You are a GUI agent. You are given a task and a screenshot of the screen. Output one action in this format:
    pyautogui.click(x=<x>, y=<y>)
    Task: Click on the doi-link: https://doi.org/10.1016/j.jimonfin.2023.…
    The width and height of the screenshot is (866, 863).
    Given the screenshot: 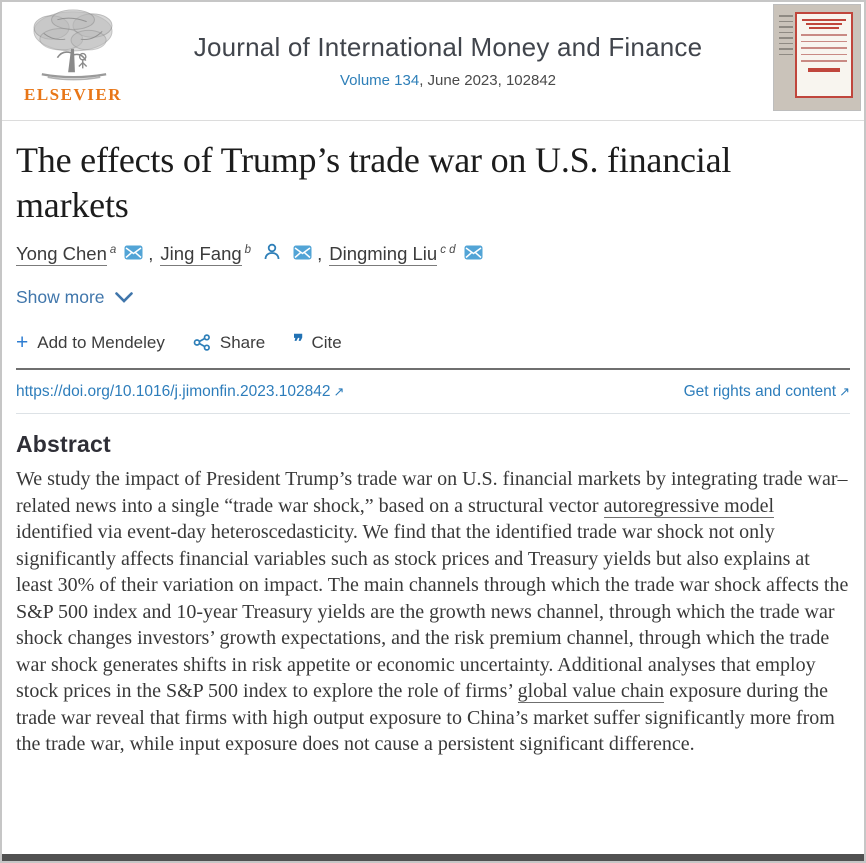 What is the action you would take?
    pyautogui.click(x=180, y=391)
    